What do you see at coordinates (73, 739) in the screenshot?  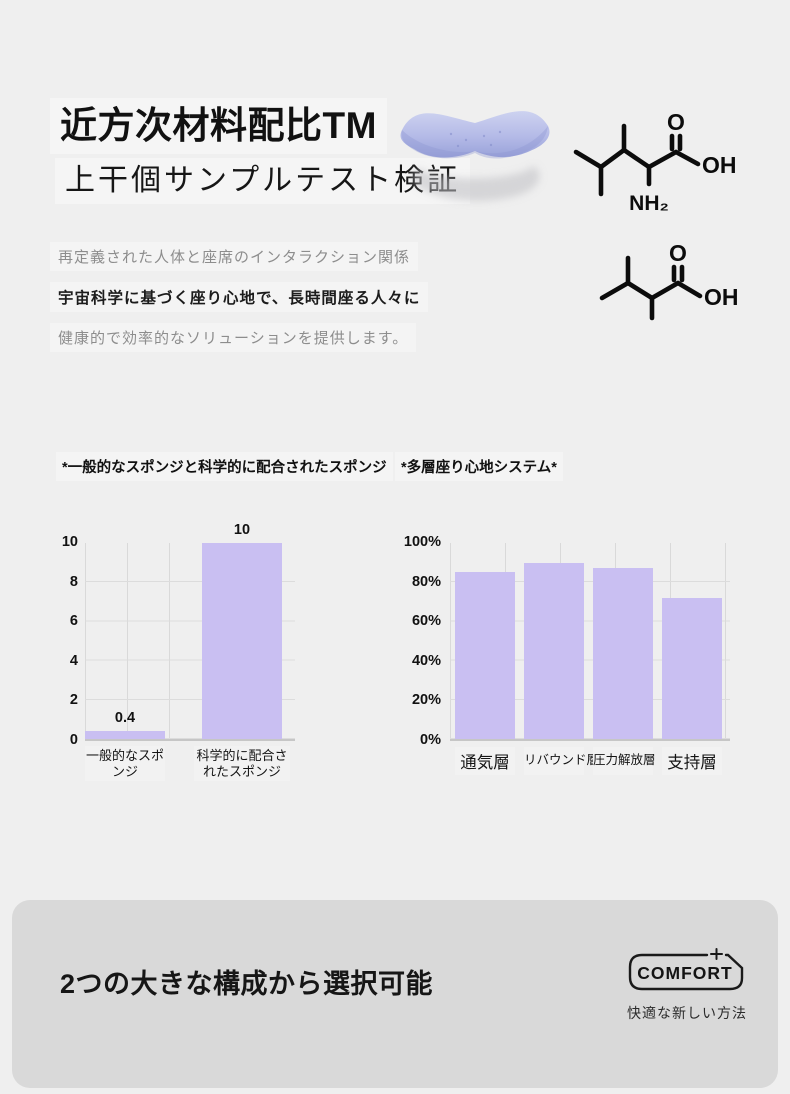 I see `y-tick-label: 0` at bounding box center [73, 739].